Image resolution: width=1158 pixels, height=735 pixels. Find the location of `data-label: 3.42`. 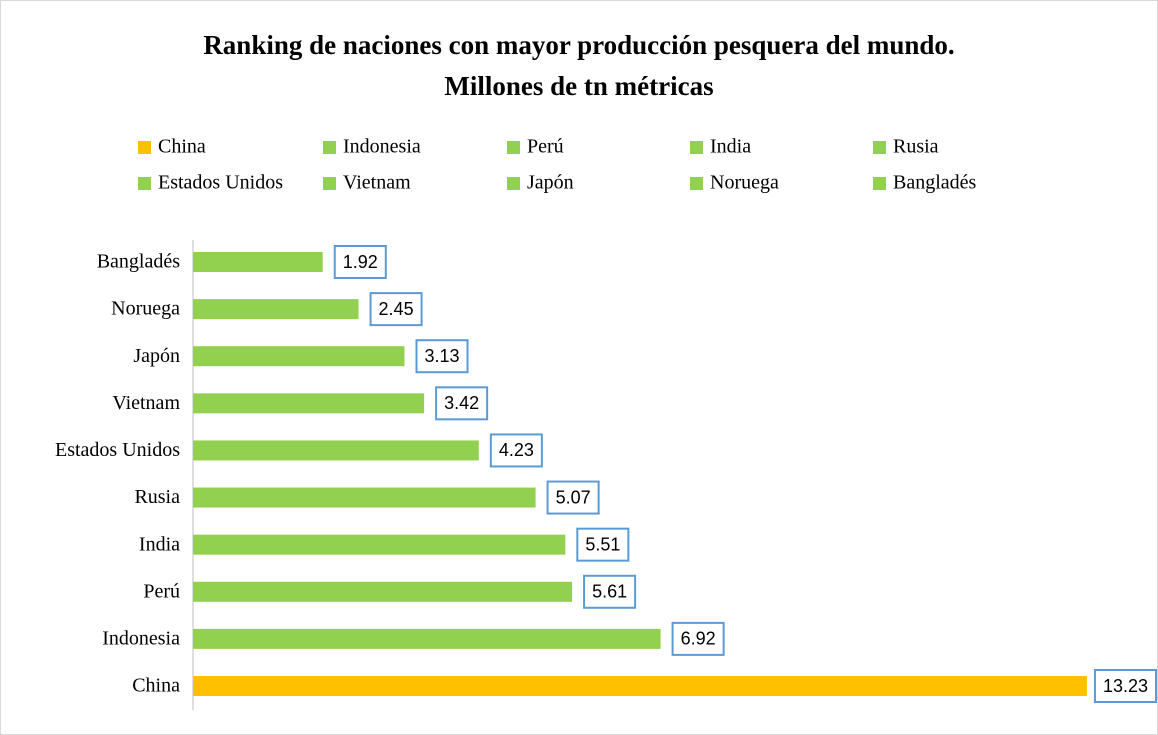

data-label: 3.42 is located at coordinates (461, 403).